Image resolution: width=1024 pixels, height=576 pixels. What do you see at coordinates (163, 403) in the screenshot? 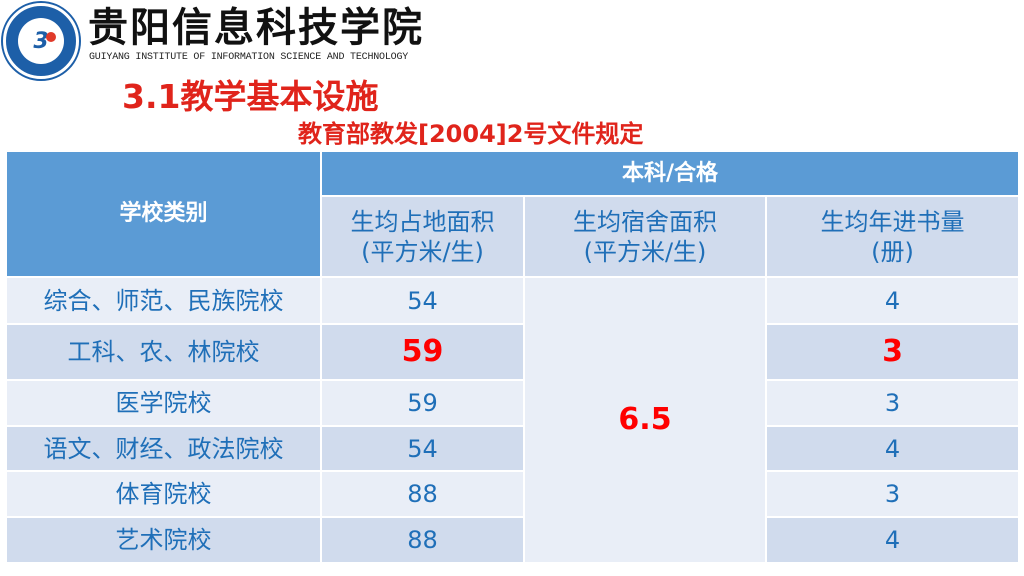
I see `table-cell-type: 医学院校` at bounding box center [163, 403].